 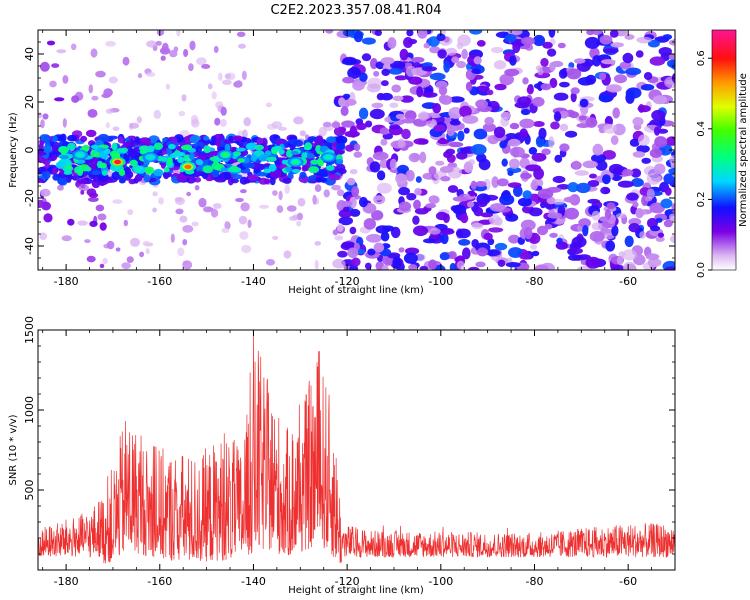 What do you see at coordinates (13, 150) in the screenshot?
I see `heatmap-y-label: Frequency (Hz)` at bounding box center [13, 150].